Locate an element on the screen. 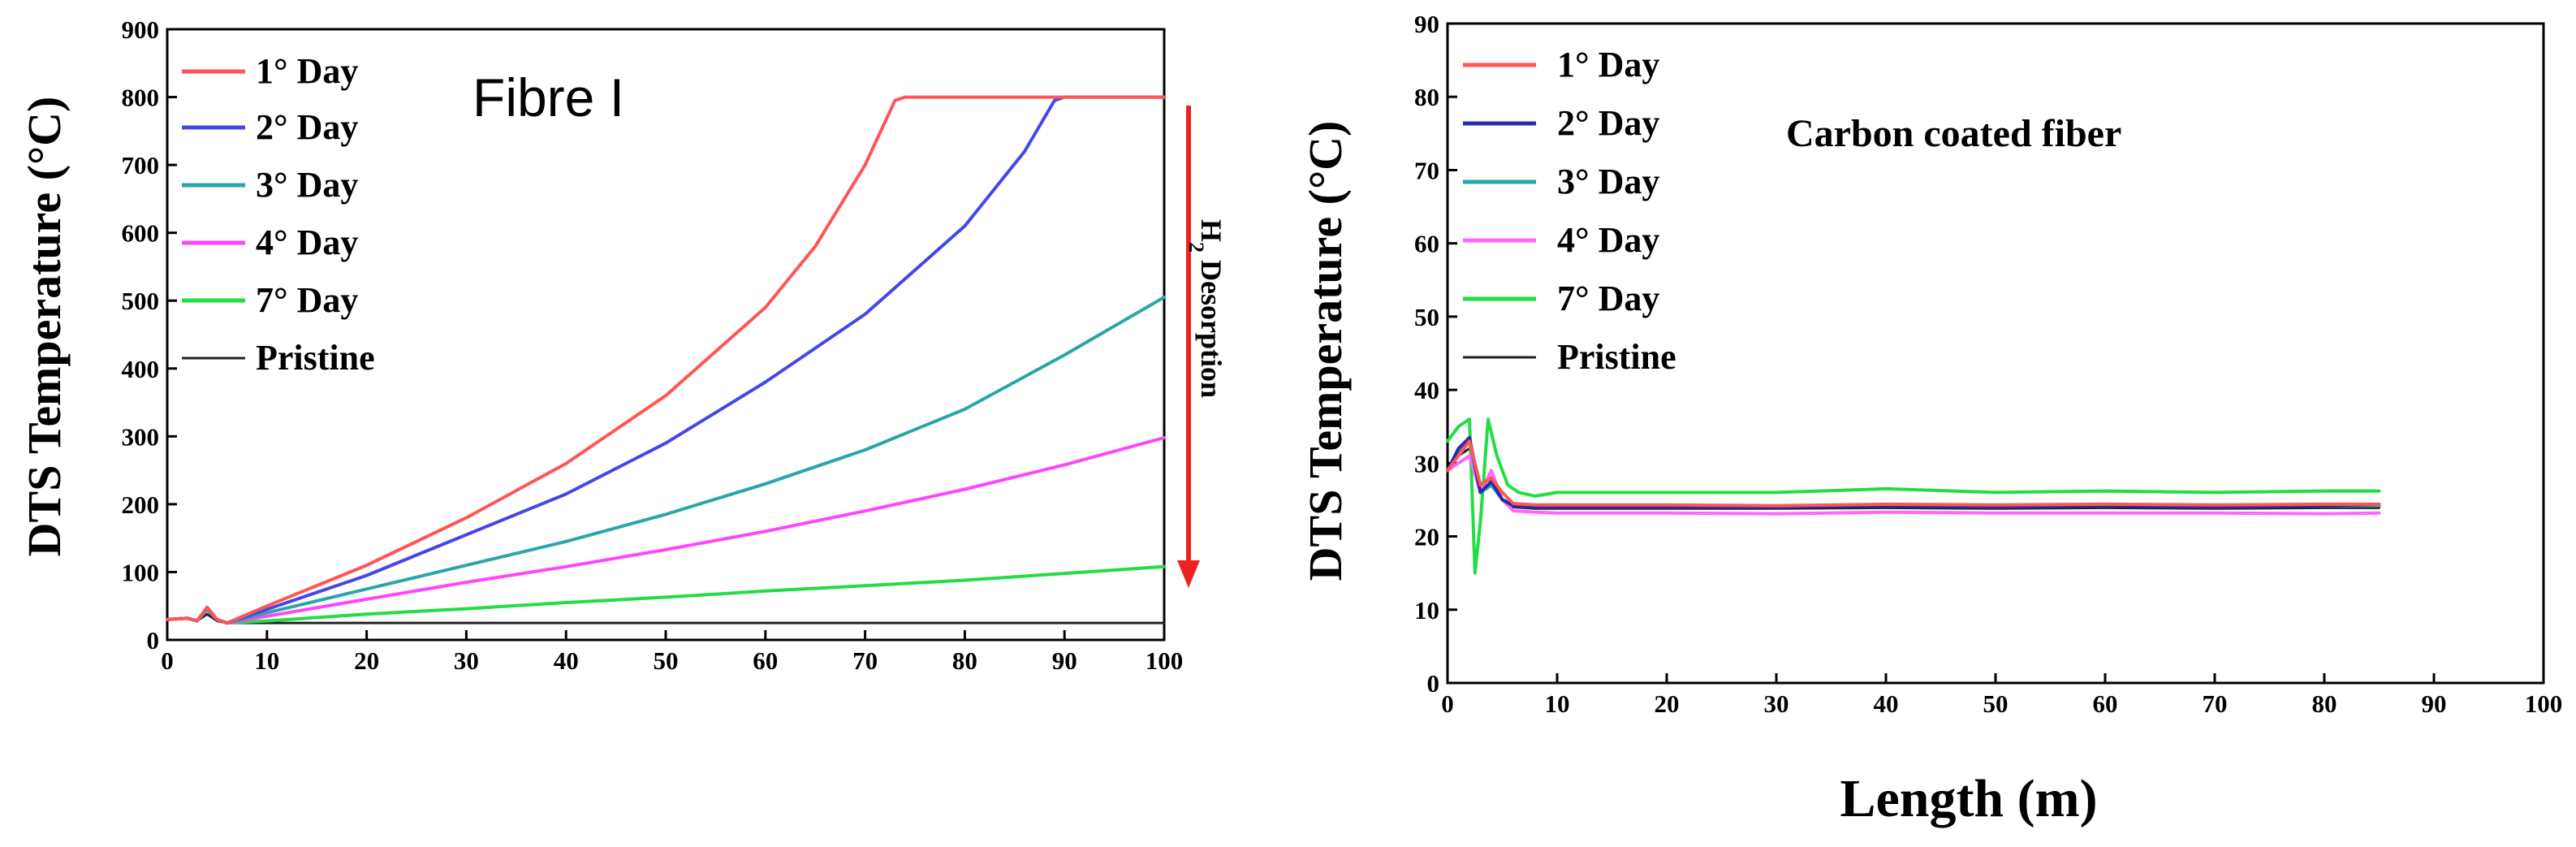 This screenshot has height=847, width=2576. y-tick-label: 600 is located at coordinates (141, 233).